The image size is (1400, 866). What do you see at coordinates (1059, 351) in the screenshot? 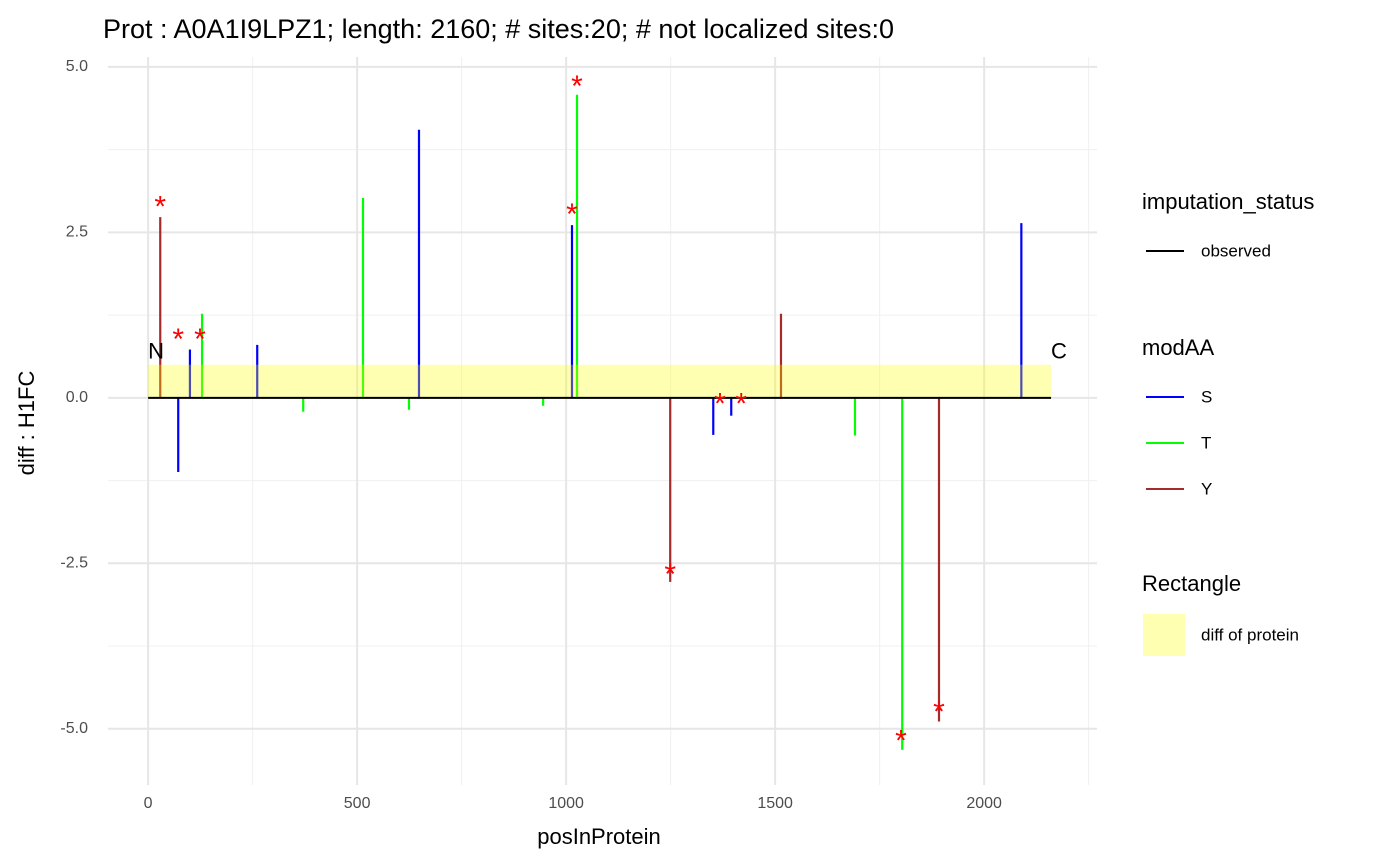
I see `terminal-label: C` at bounding box center [1059, 351].